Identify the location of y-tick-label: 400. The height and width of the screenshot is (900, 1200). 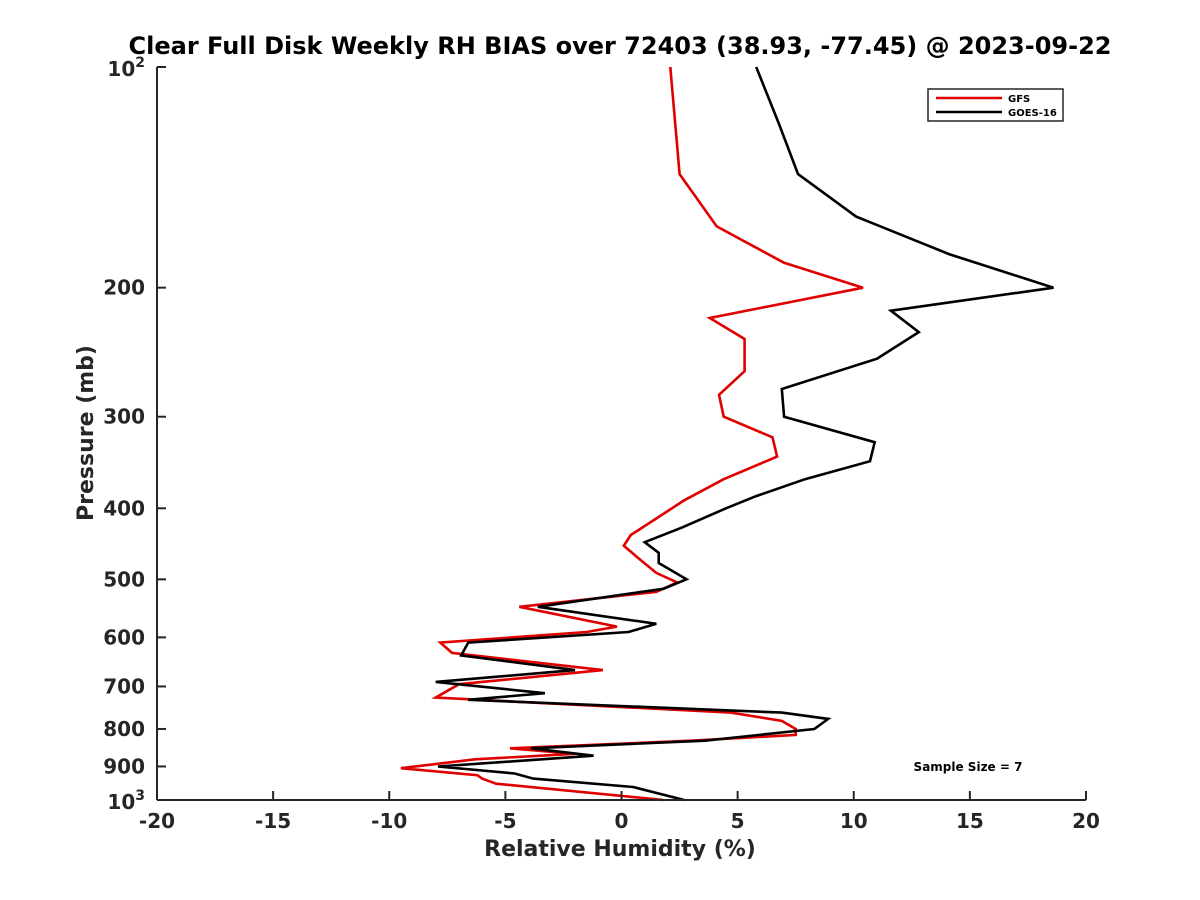
(124, 508).